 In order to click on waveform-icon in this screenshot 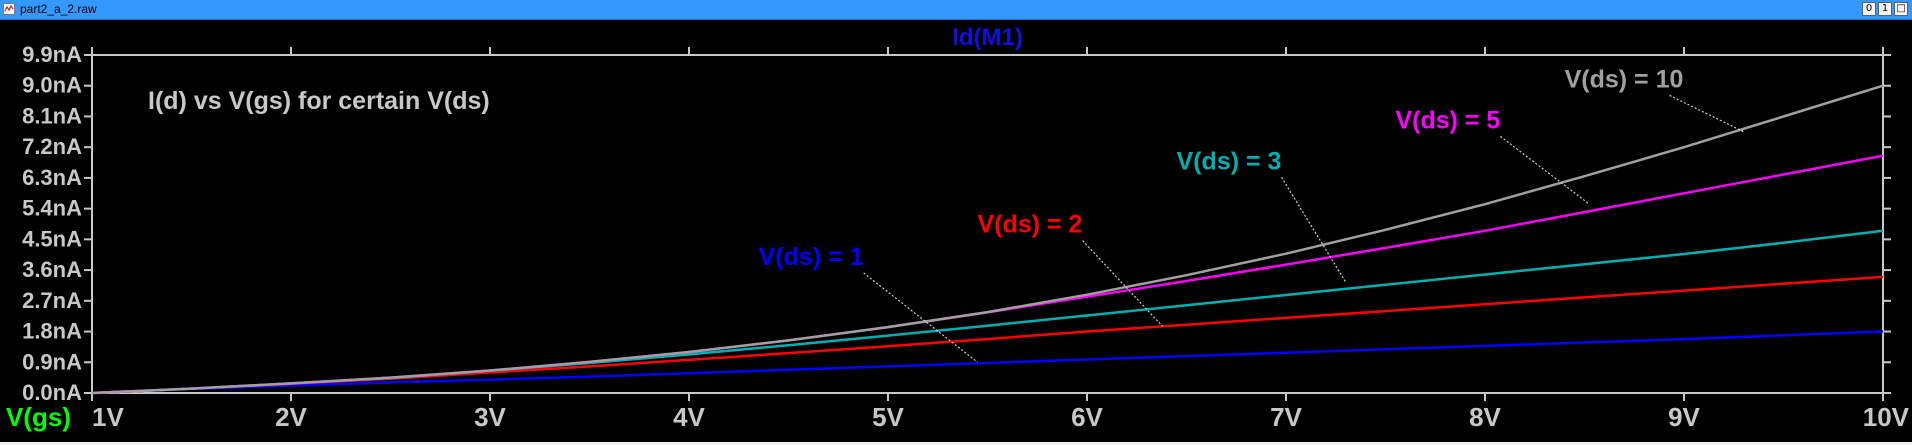, I will do `click(9, 9)`.